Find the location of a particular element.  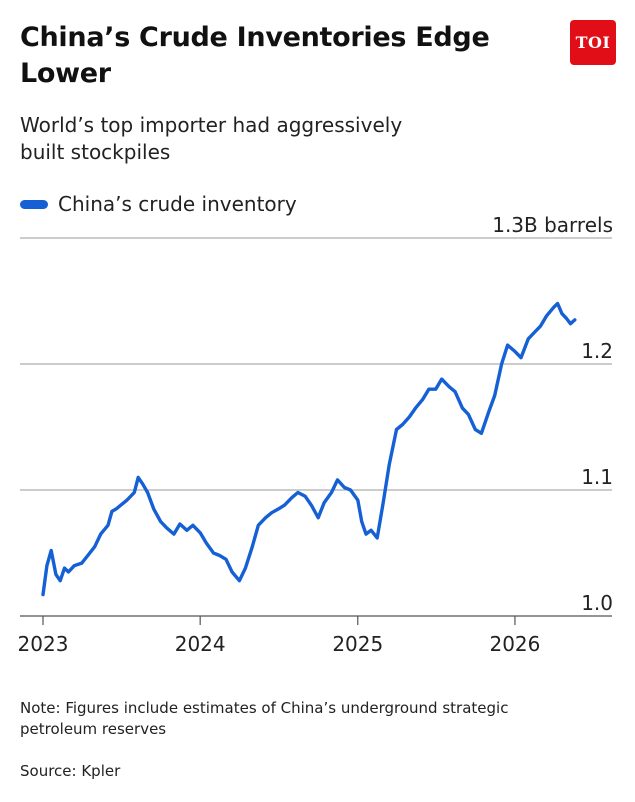

y-tick-label: 1.2 is located at coordinates (597, 351).